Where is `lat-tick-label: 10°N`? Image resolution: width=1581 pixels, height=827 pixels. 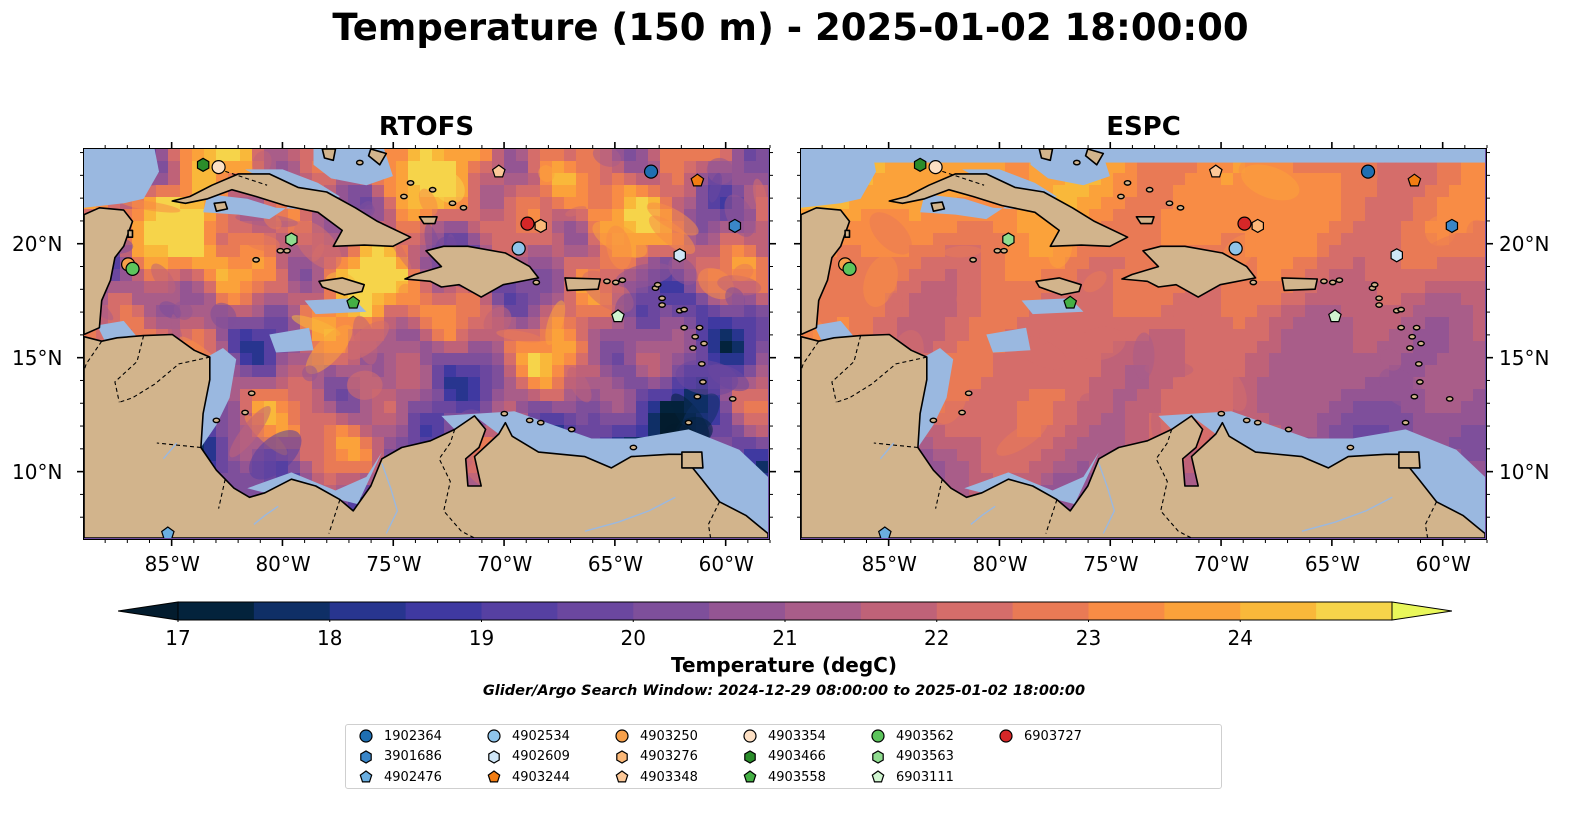
lat-tick-label: 10°N is located at coordinates (1524, 471).